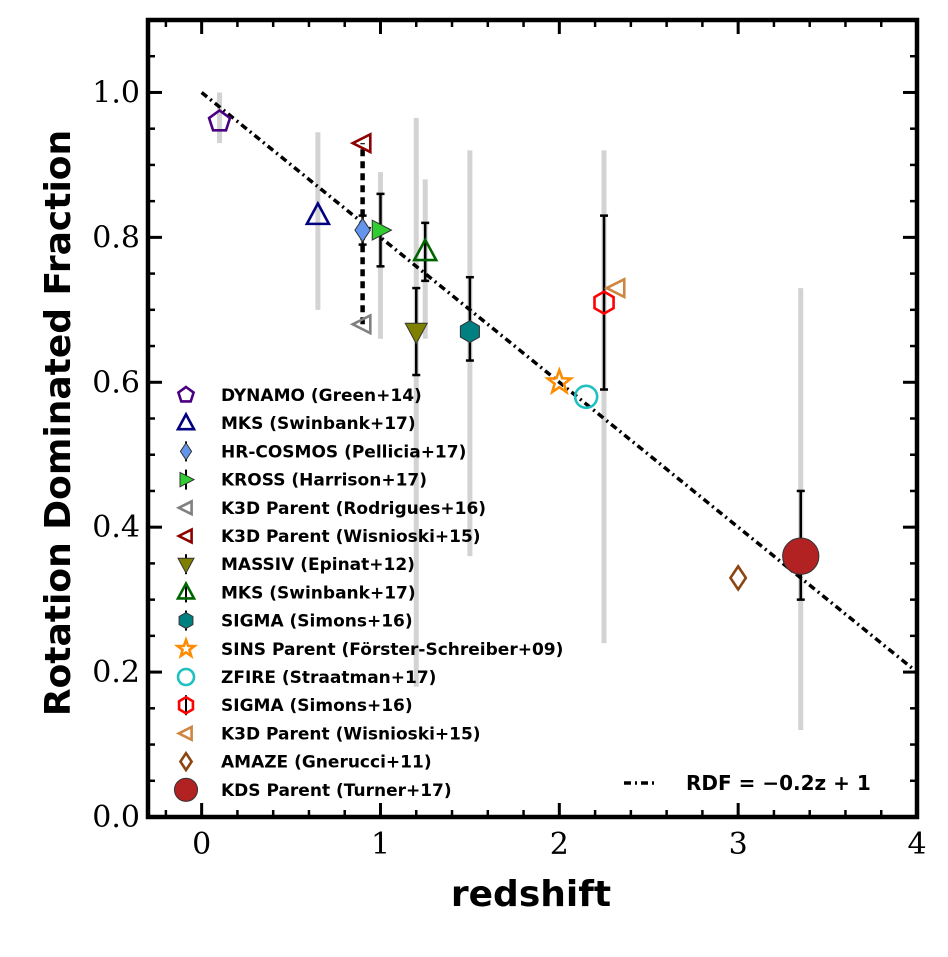  I want to click on x-tick-label-4: 4, so click(916, 844).